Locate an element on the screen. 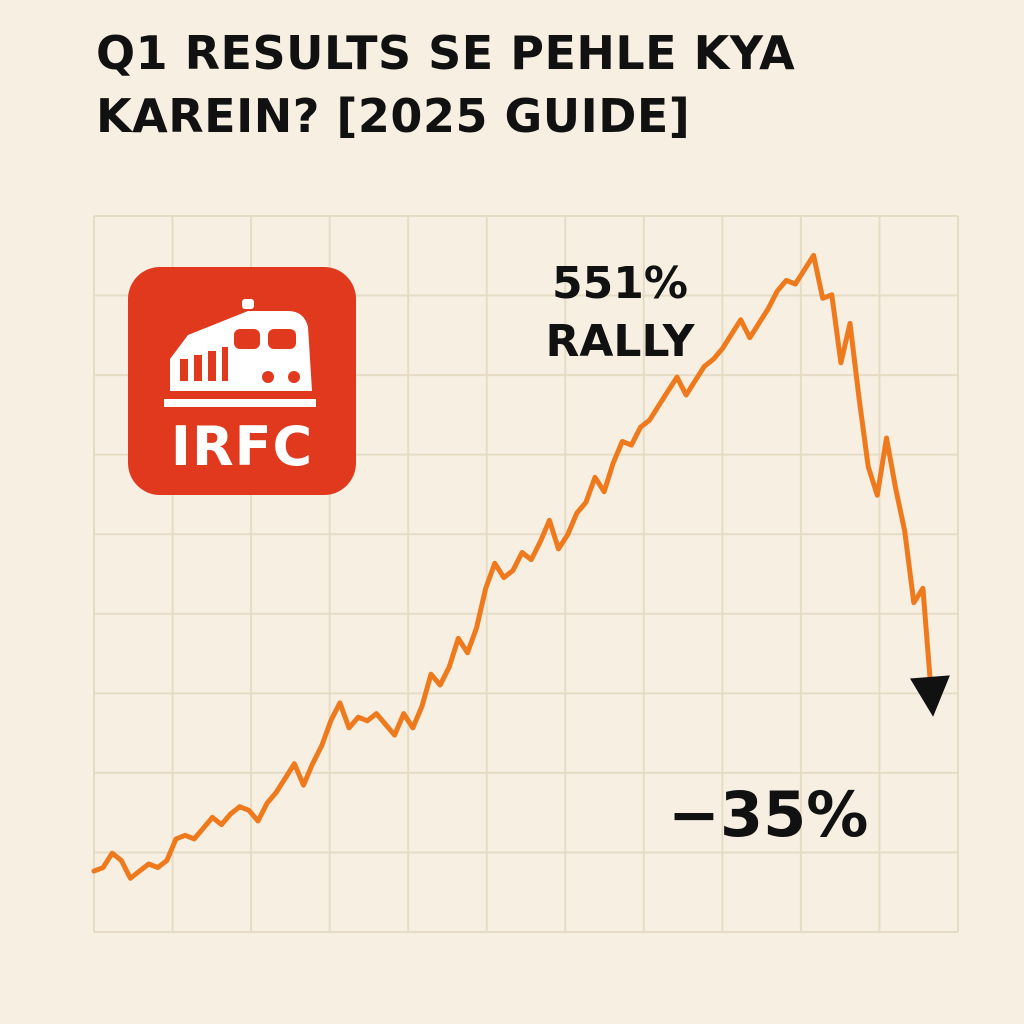 This screenshot has height=1024, width=1024. drop-annotation: −35% is located at coordinates (768, 814).